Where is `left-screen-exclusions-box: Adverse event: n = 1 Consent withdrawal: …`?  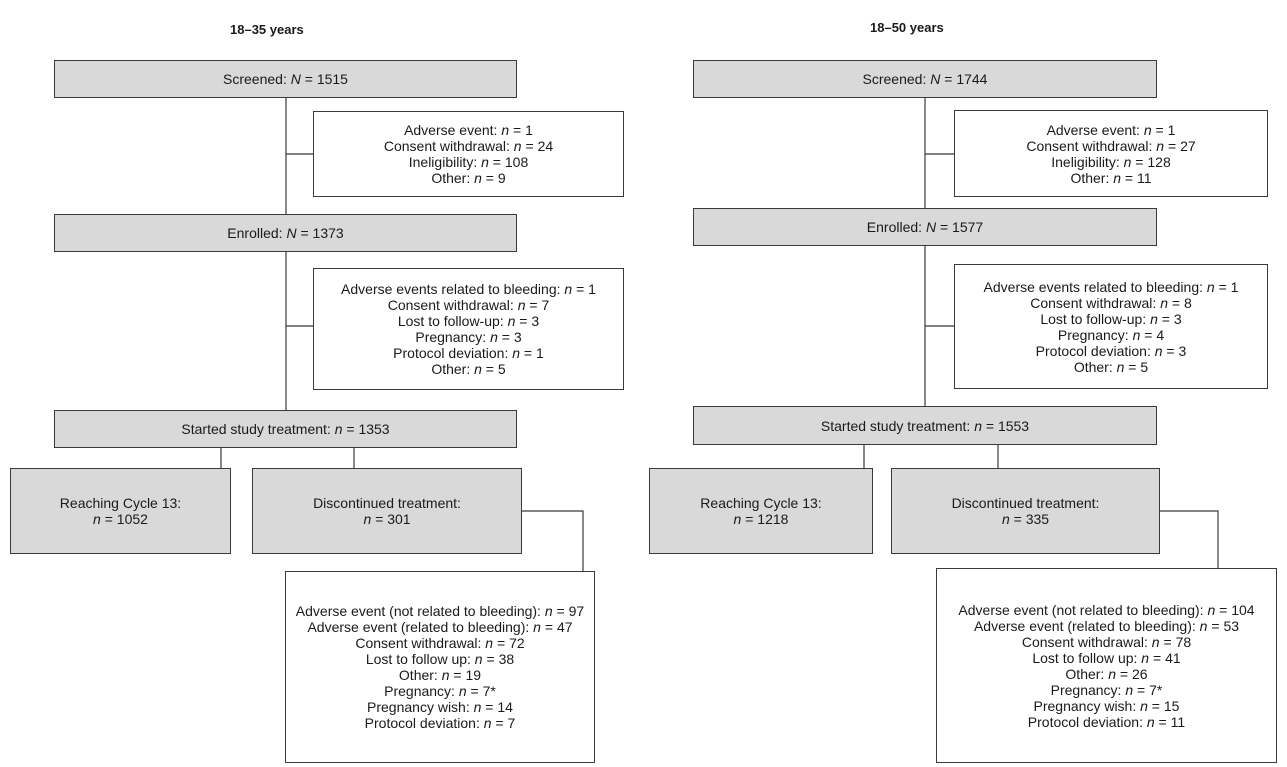
left-screen-exclusions-box: Adverse event: n = 1 Consent withdrawal: … is located at coordinates (468, 154).